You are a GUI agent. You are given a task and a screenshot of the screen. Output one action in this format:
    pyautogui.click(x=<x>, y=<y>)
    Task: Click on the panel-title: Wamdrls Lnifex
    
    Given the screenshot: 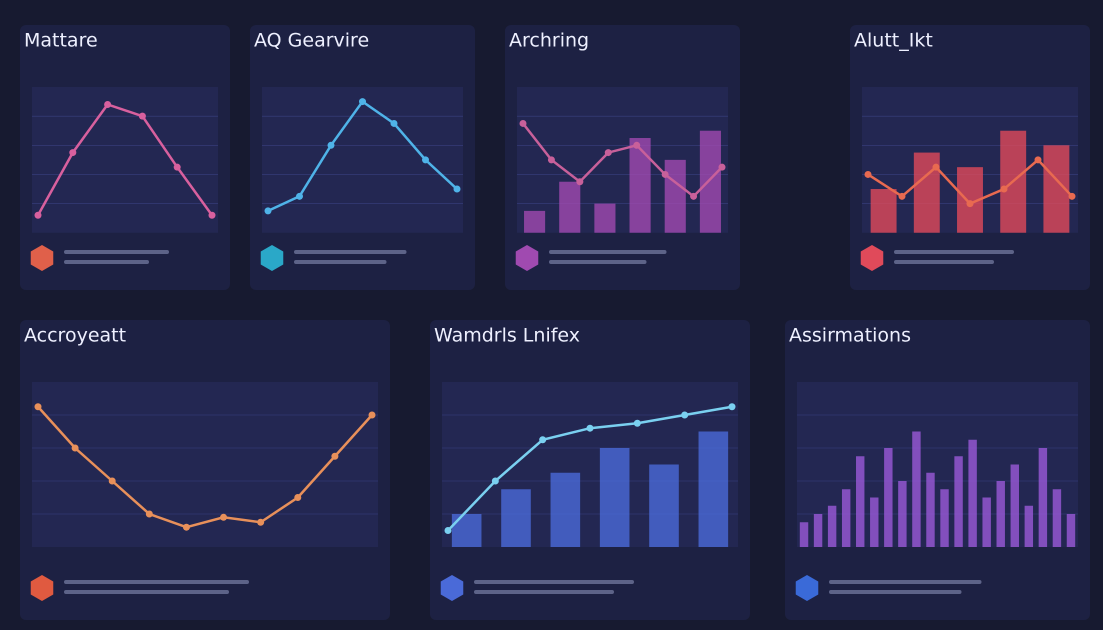 What is the action you would take?
    pyautogui.click(x=507, y=336)
    